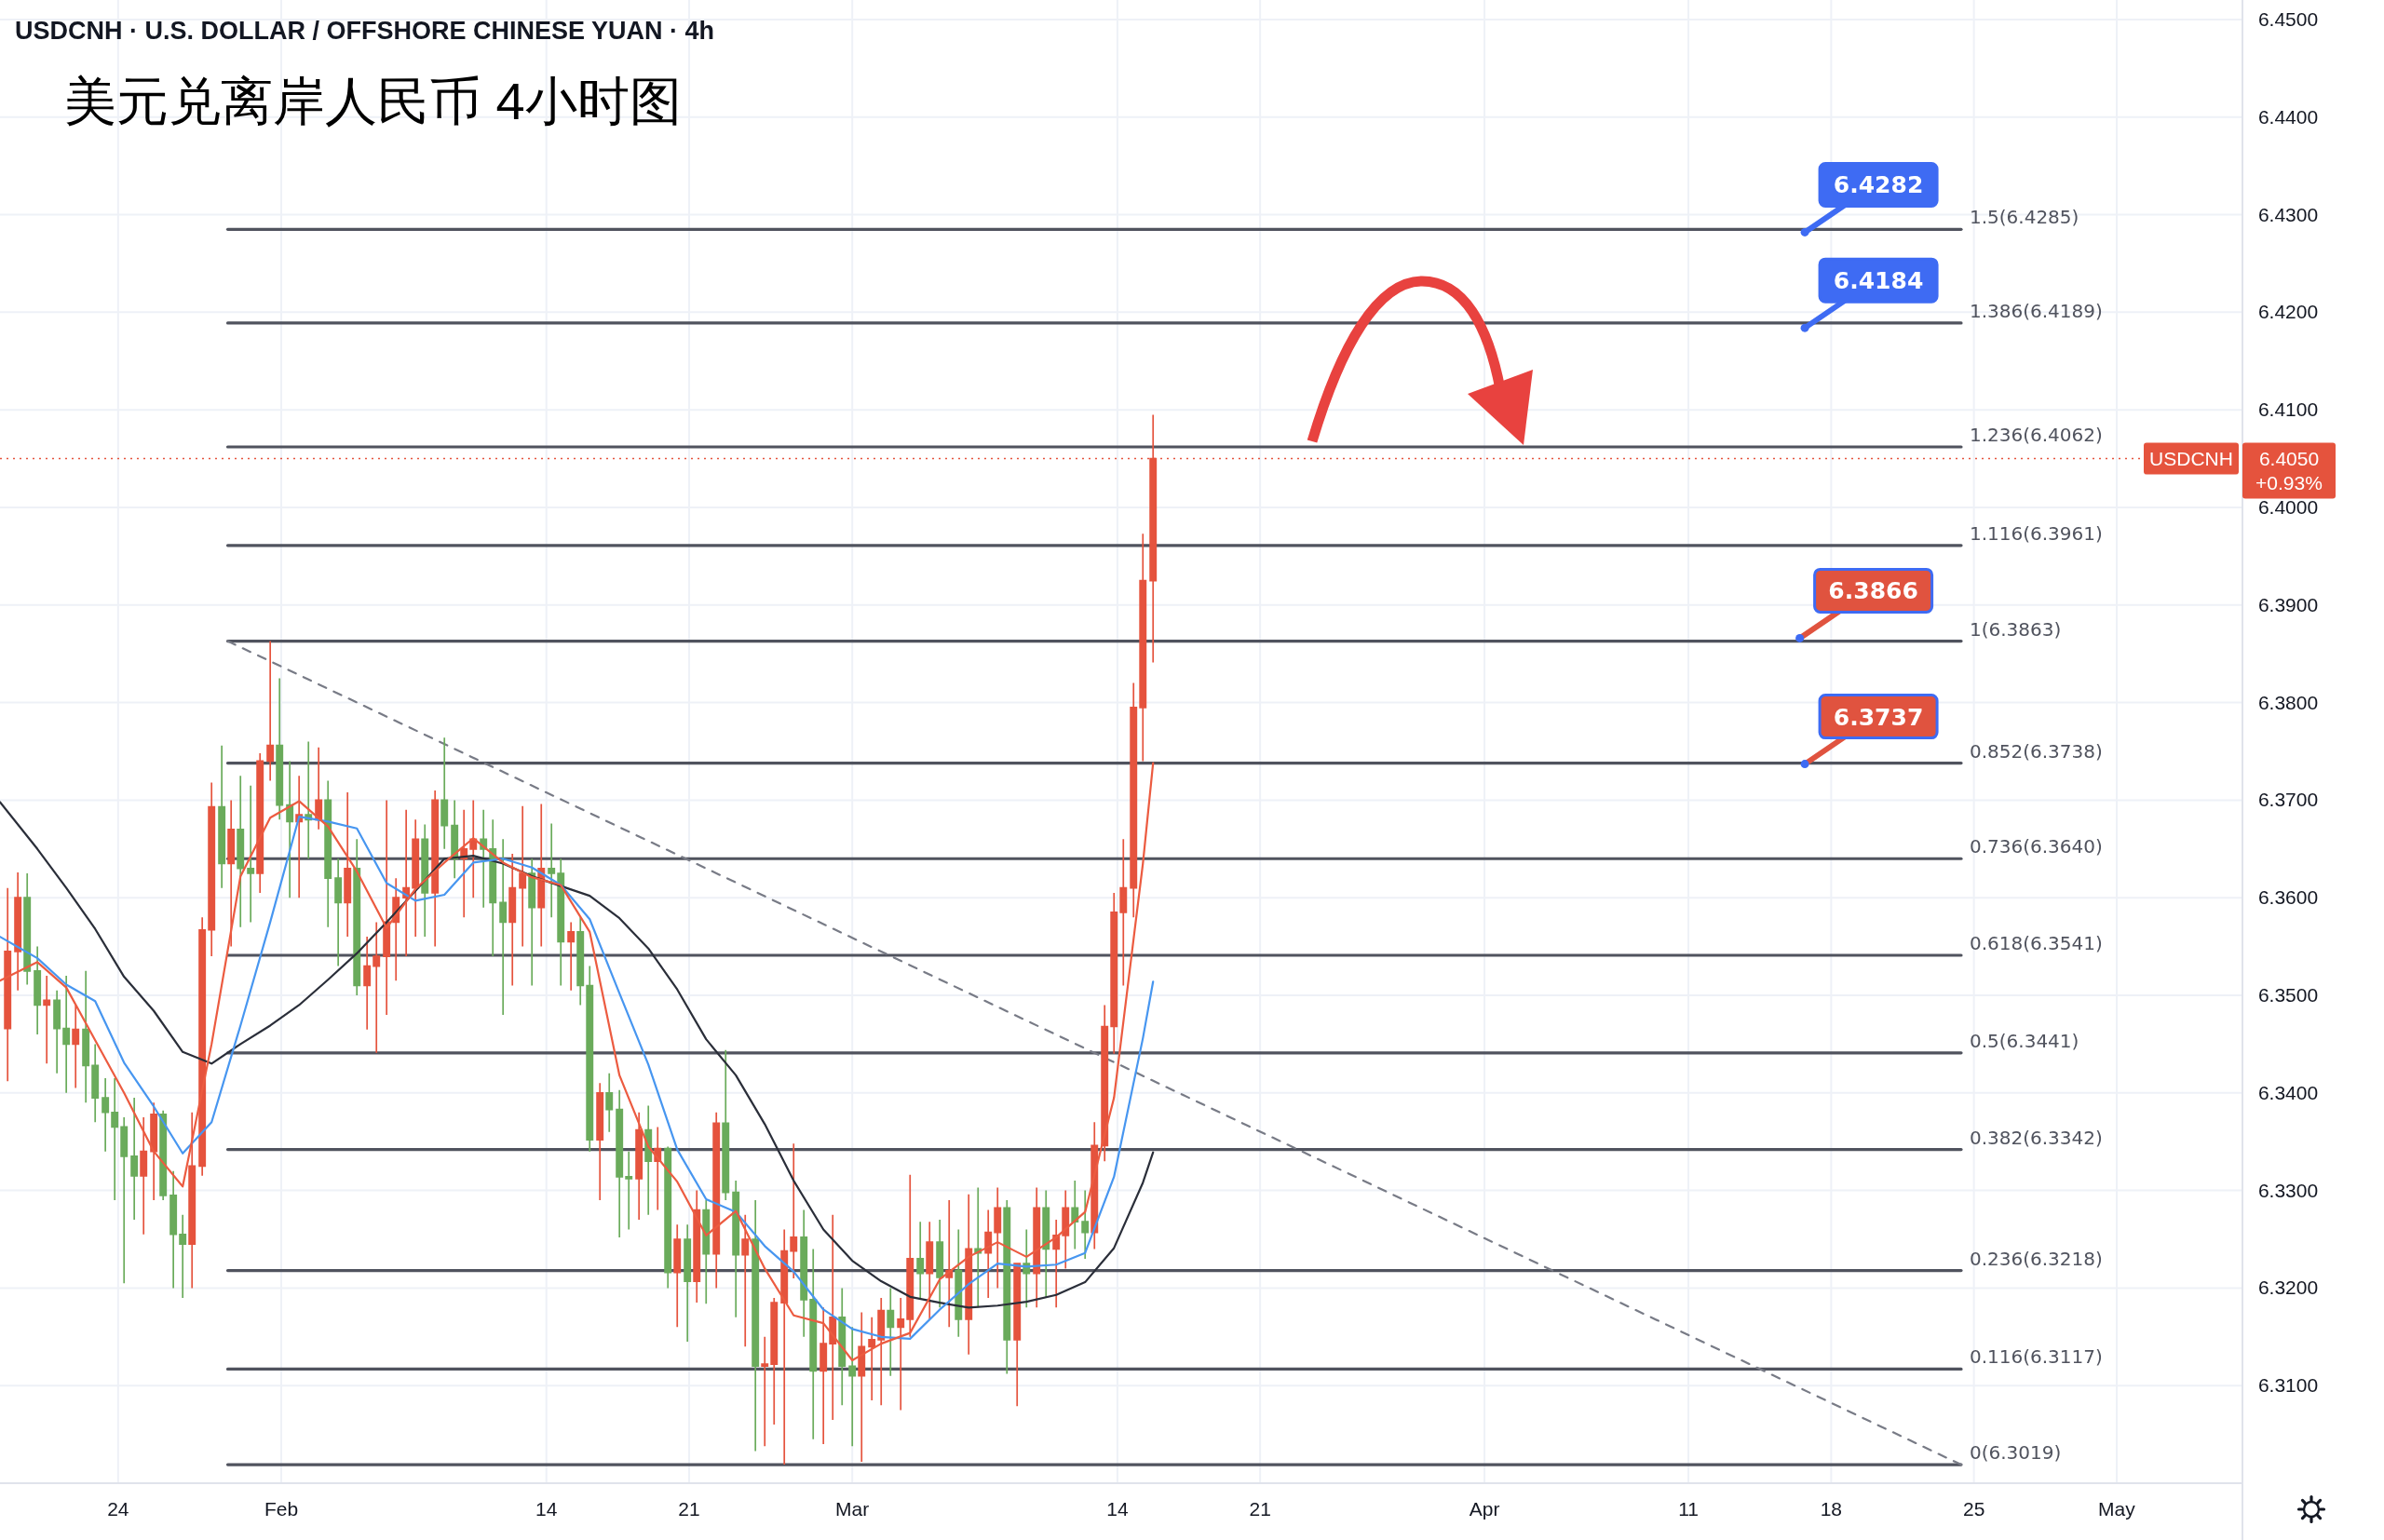  Describe the element at coordinates (2288, 410) in the screenshot. I see `y-tick-label: 6.4100` at that location.